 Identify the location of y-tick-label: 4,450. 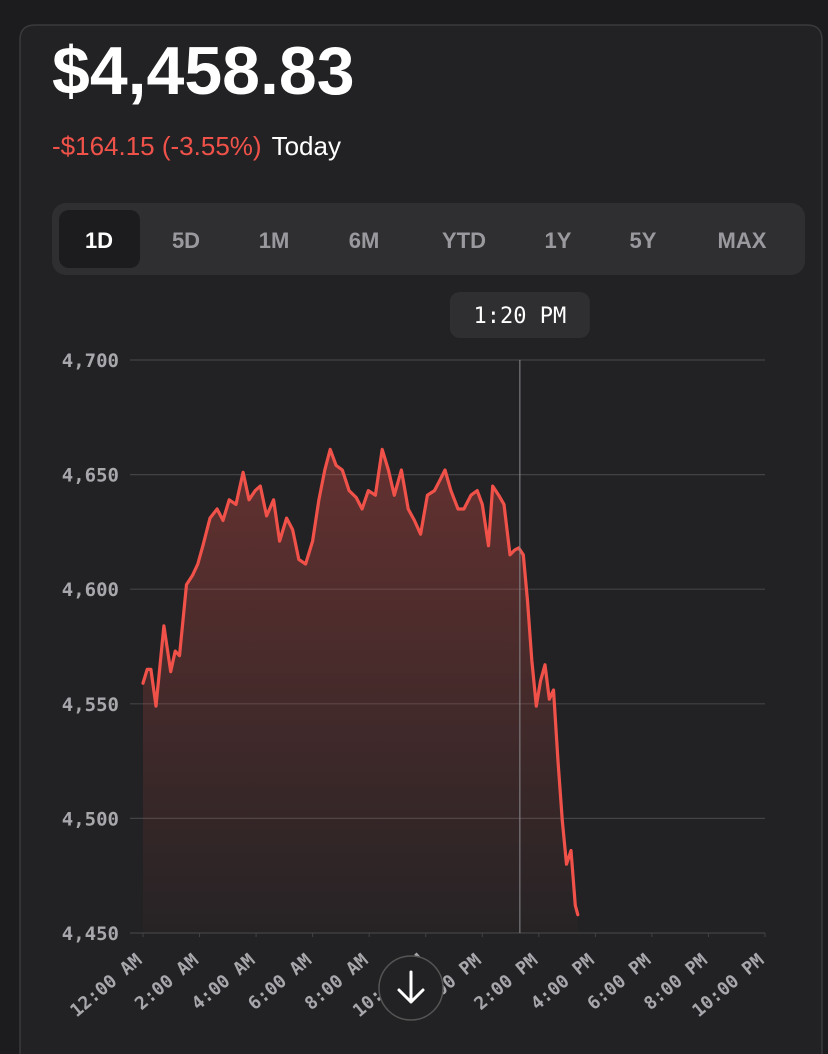
(90, 934).